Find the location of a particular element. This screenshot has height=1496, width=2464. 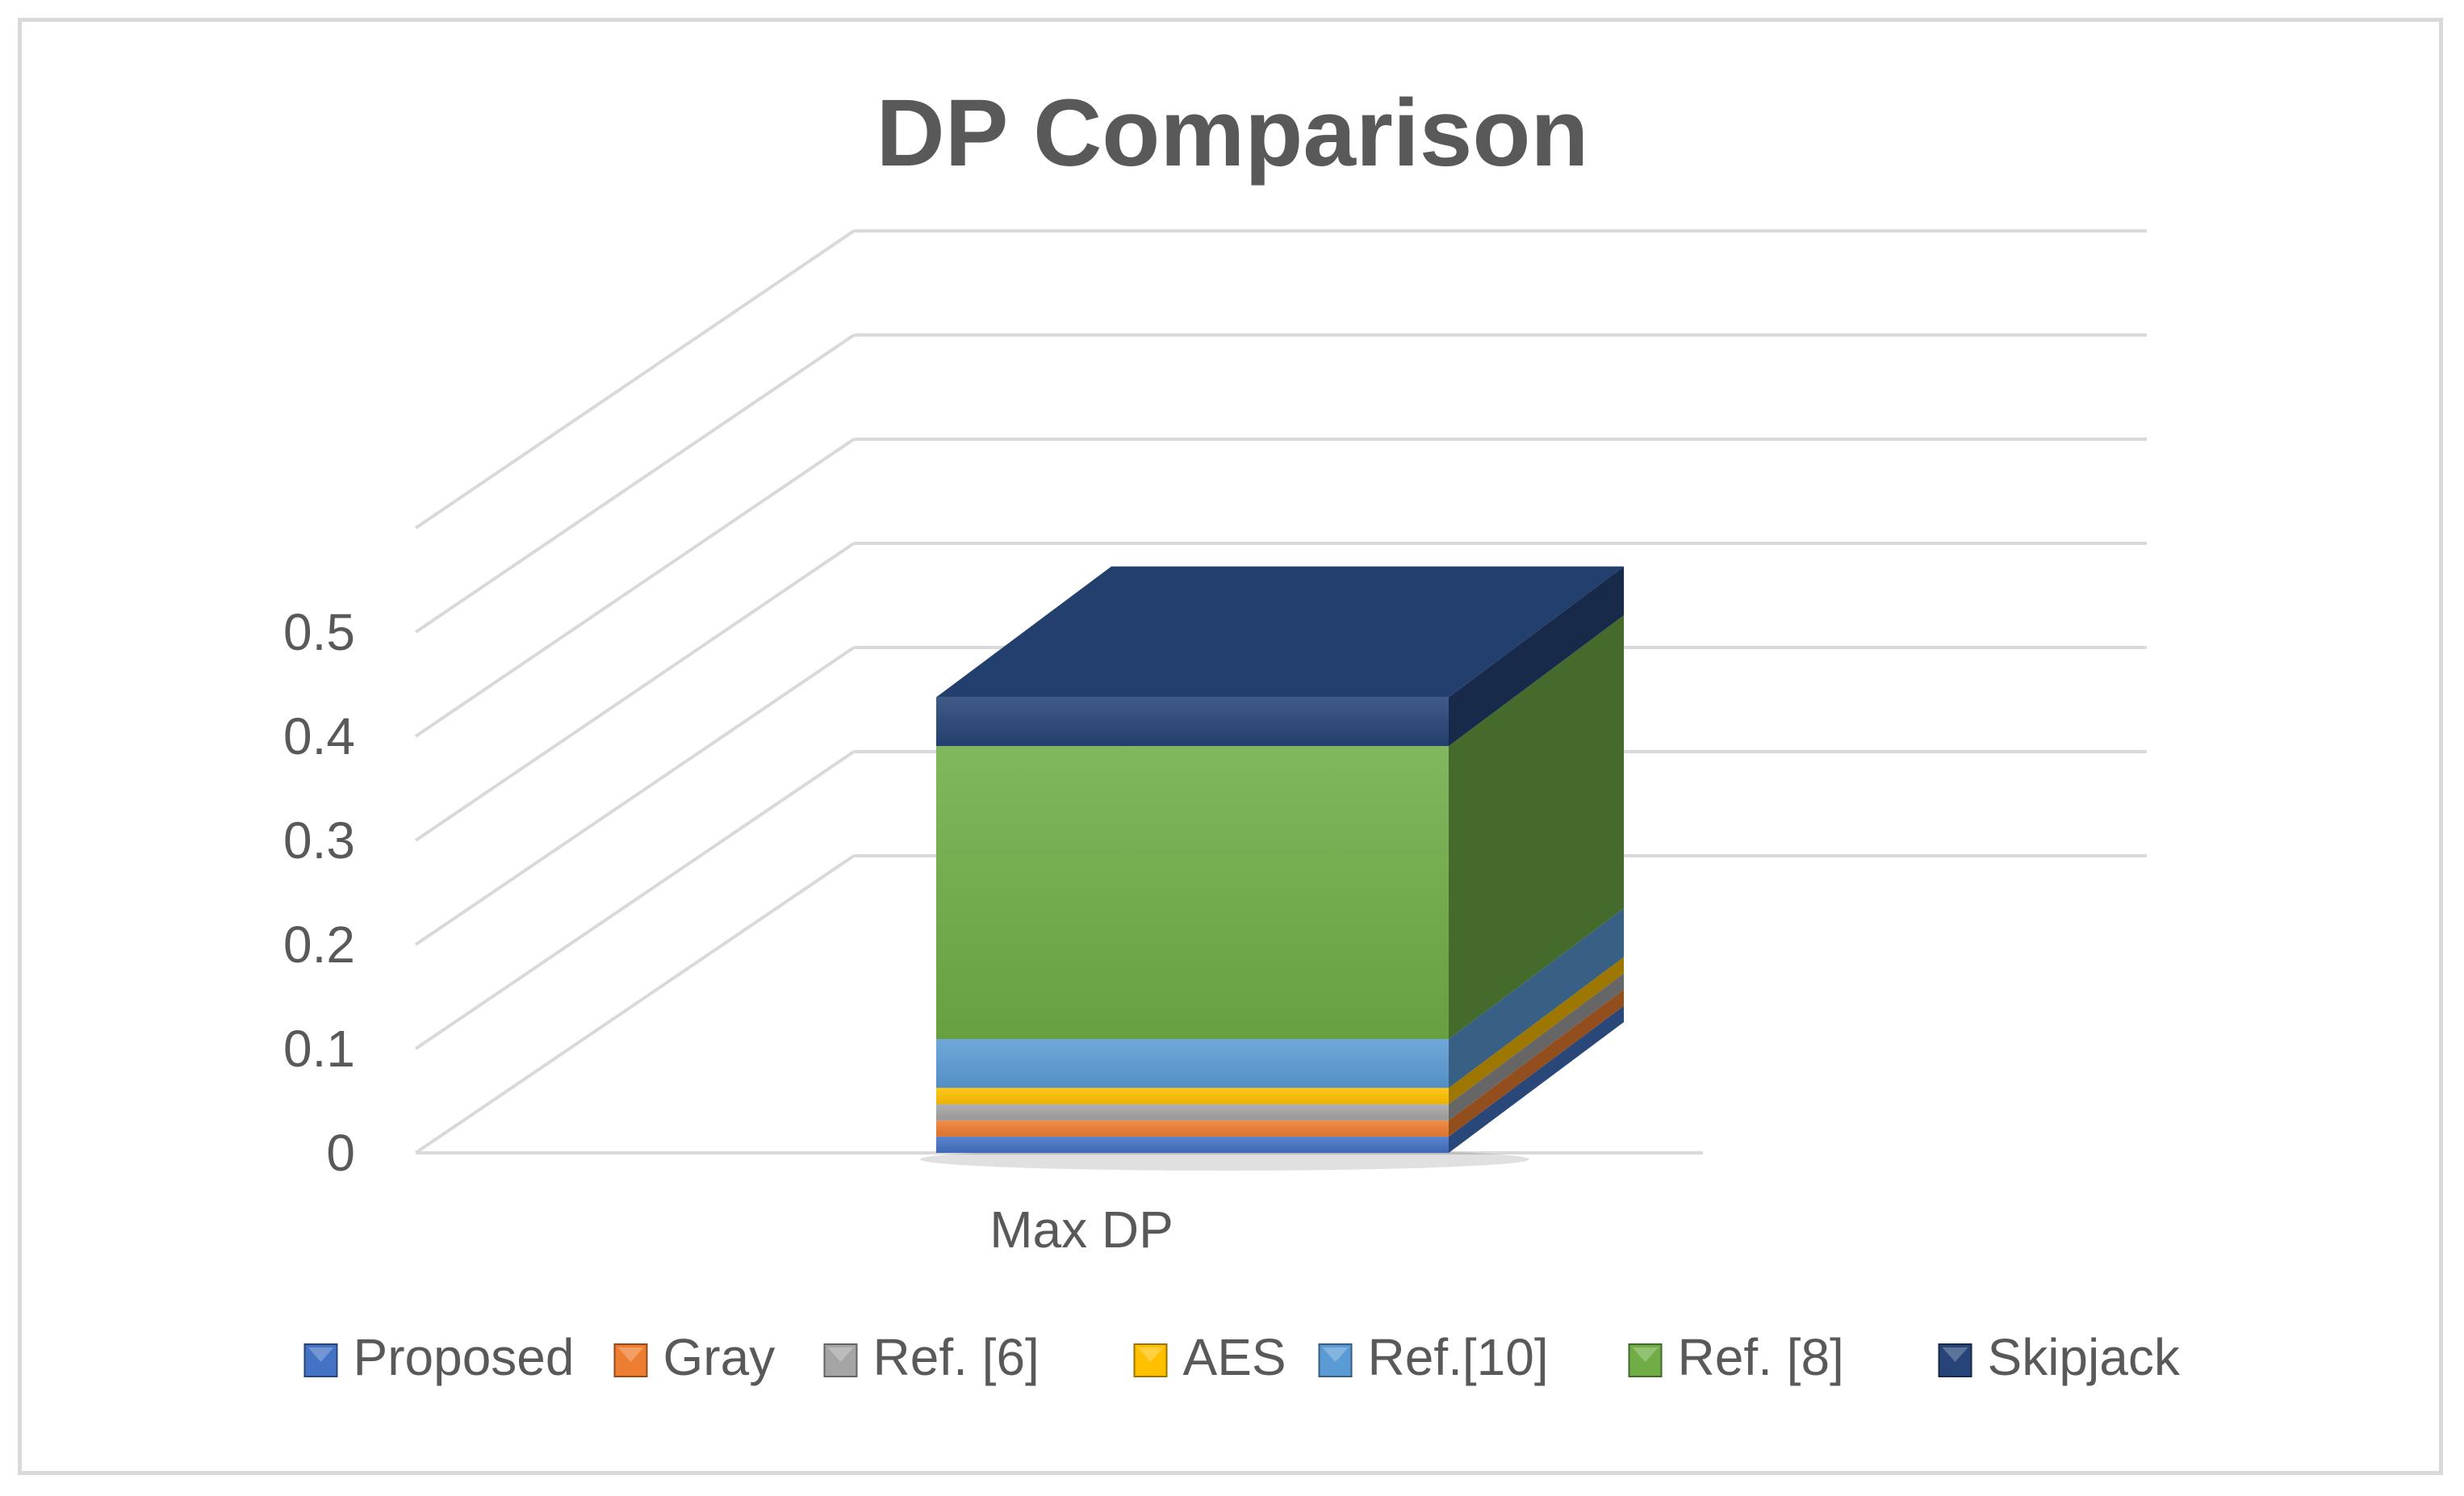

legend-label: Ref. [8] is located at coordinates (1761, 1357).